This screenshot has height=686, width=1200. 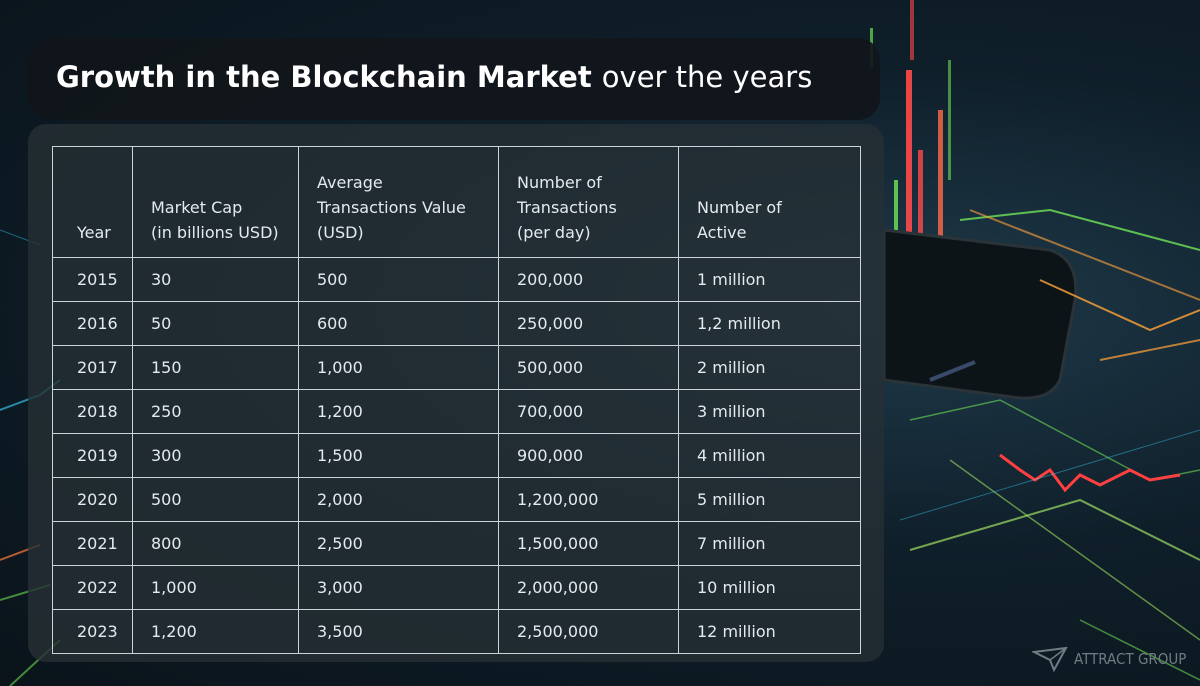 What do you see at coordinates (769, 455) in the screenshot?
I see `cell-active: 4 million` at bounding box center [769, 455].